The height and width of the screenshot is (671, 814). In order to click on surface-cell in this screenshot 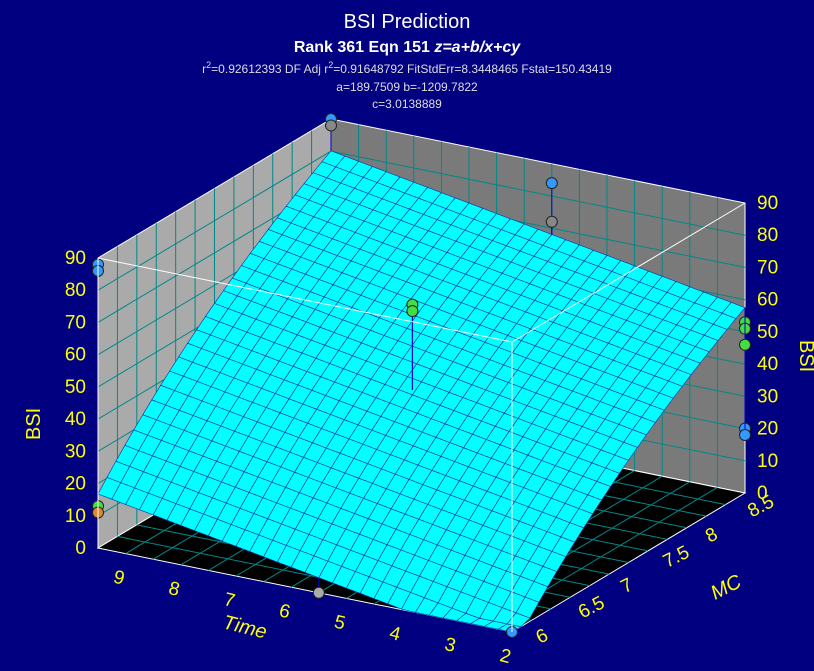, I will do `click(733, 310)`.